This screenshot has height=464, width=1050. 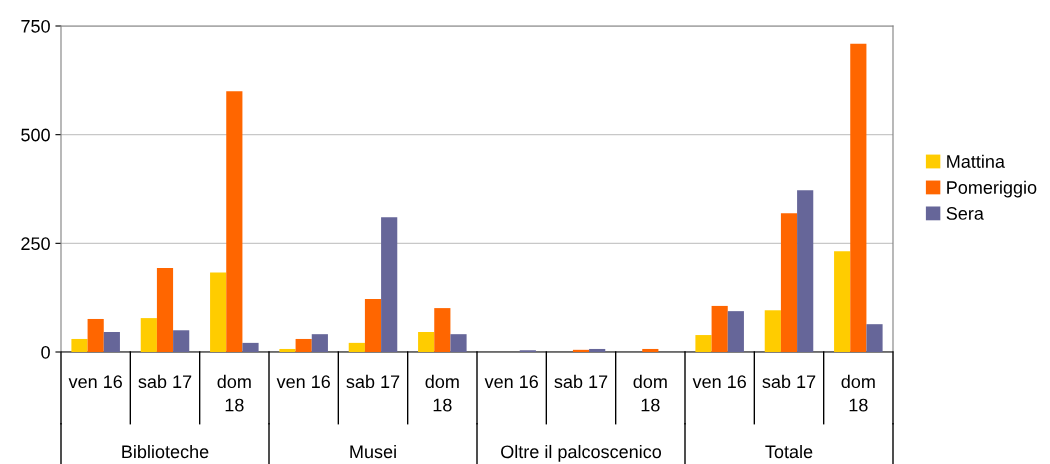 I want to click on y-tick-label: 500, so click(x=35, y=135).